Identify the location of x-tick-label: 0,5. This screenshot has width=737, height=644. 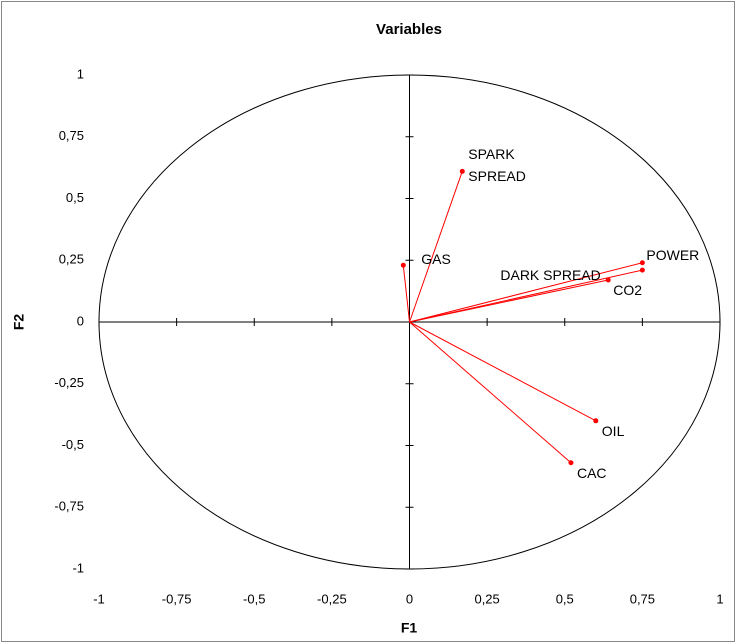
(565, 598).